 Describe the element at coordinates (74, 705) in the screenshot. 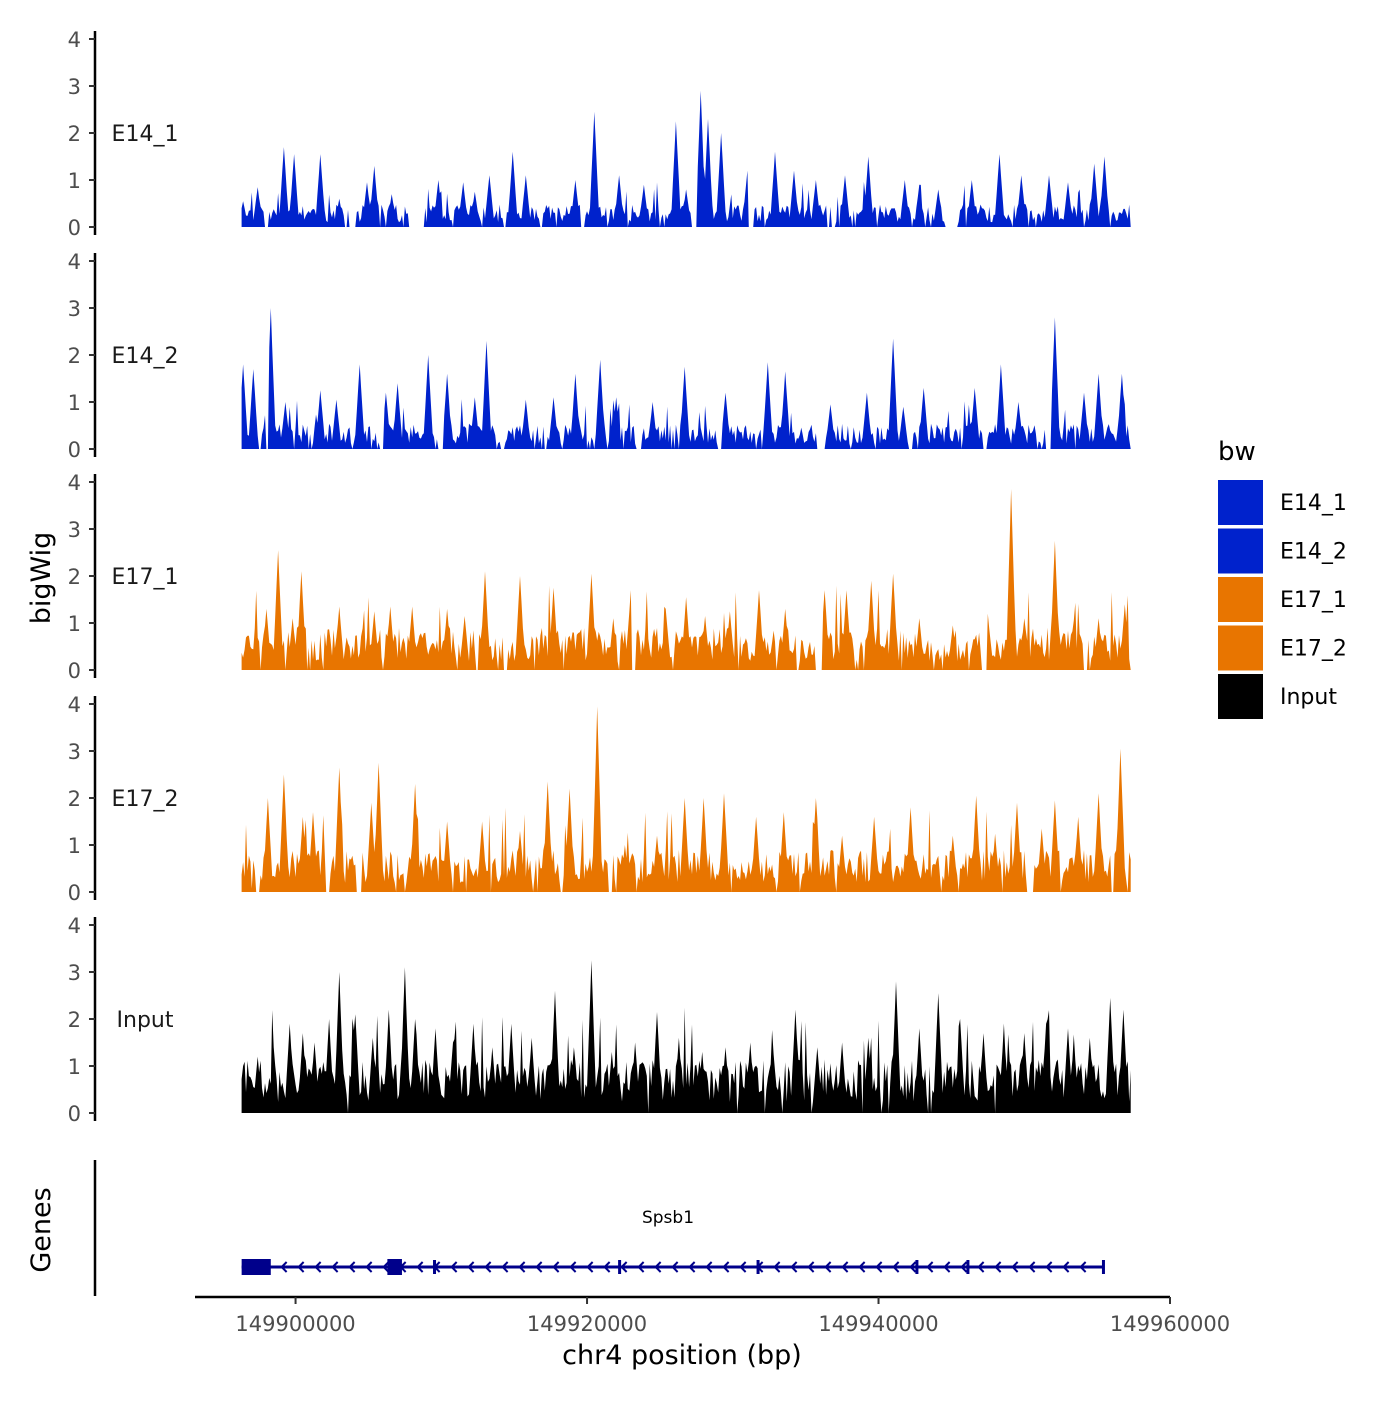

I see `y-tick-label-e17_2-4: 4` at that location.